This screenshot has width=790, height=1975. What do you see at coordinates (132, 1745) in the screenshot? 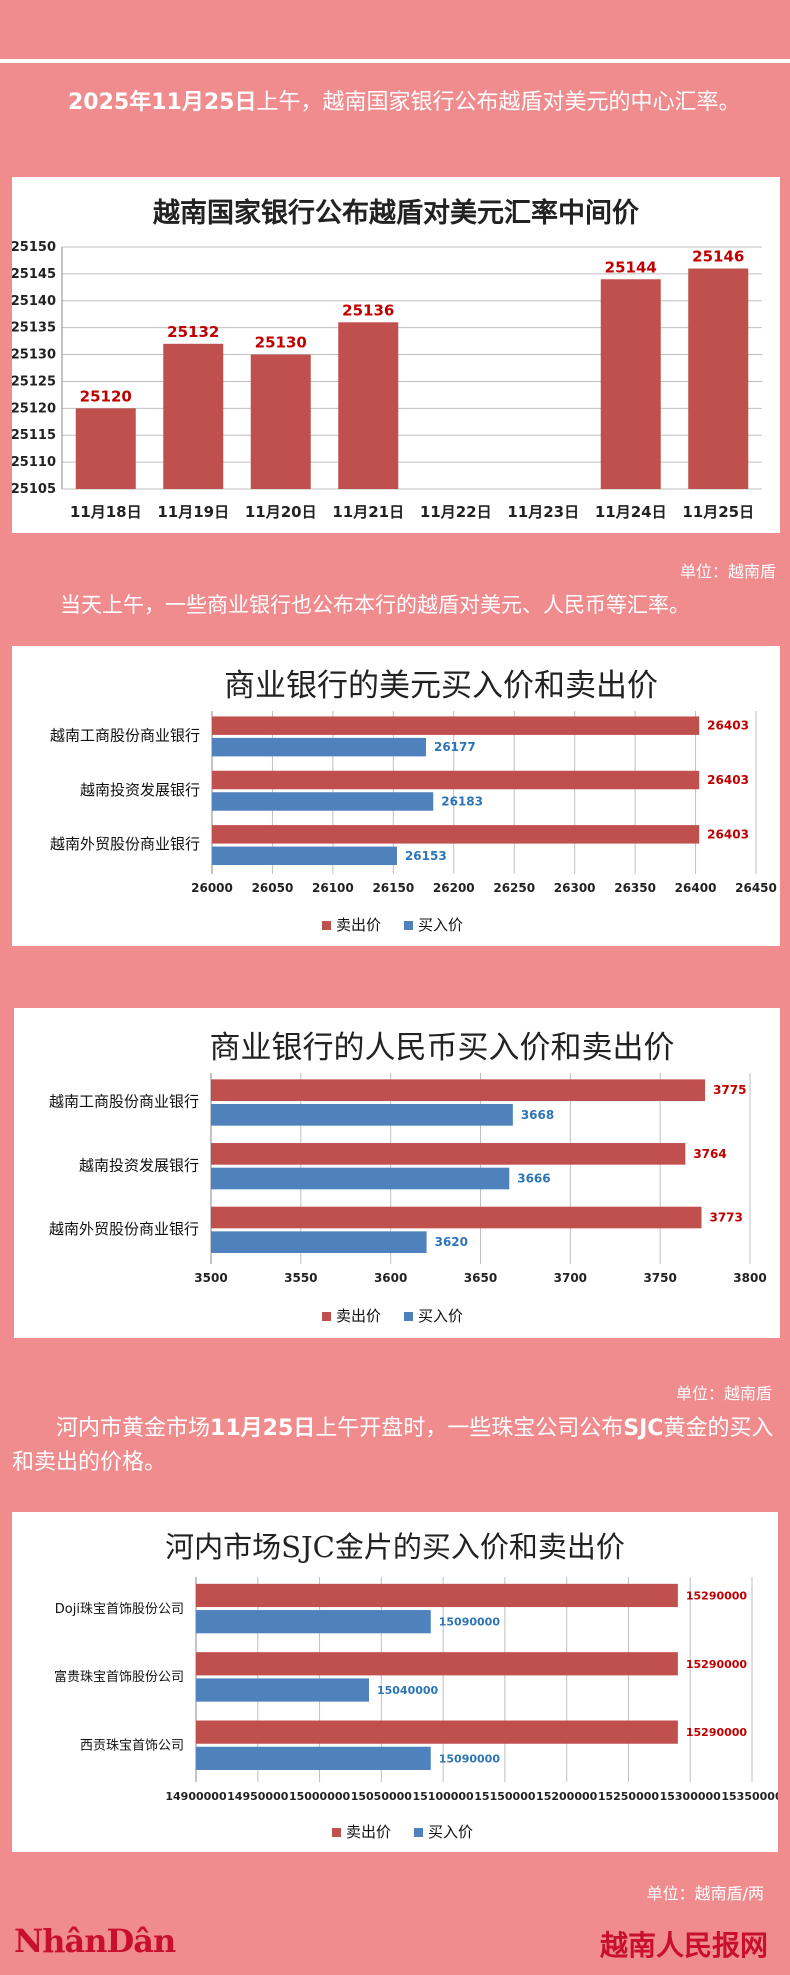
I see `category-label: 西贡珠宝首饰公司` at bounding box center [132, 1745].